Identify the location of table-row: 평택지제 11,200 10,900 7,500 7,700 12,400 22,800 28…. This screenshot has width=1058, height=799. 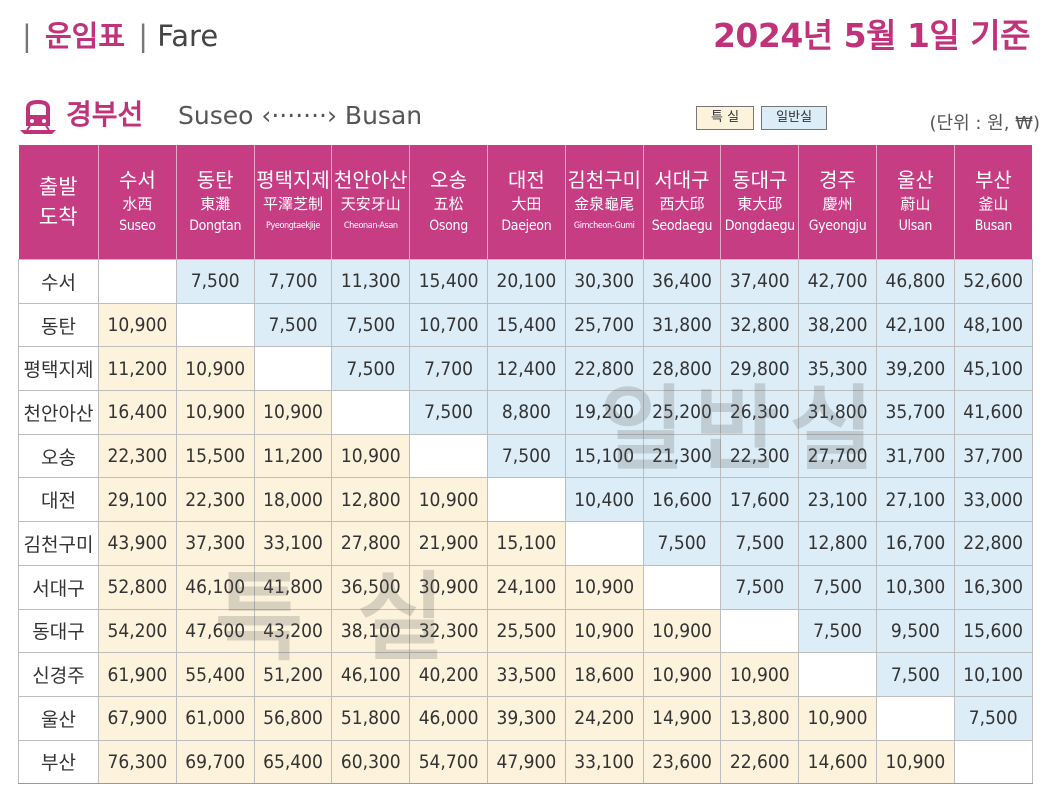
(525, 369).